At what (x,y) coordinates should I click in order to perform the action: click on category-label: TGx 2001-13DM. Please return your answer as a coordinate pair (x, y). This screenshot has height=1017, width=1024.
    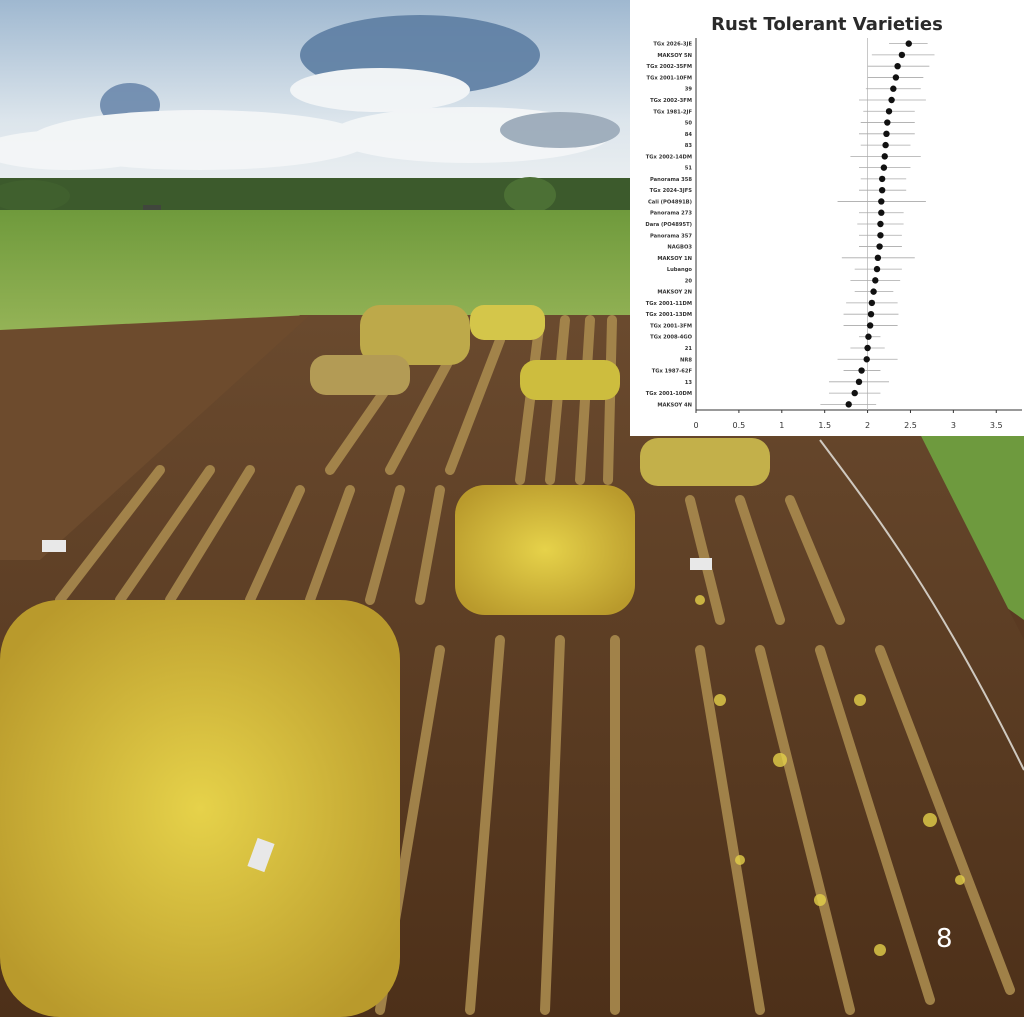
    Looking at the image, I should click on (669, 315).